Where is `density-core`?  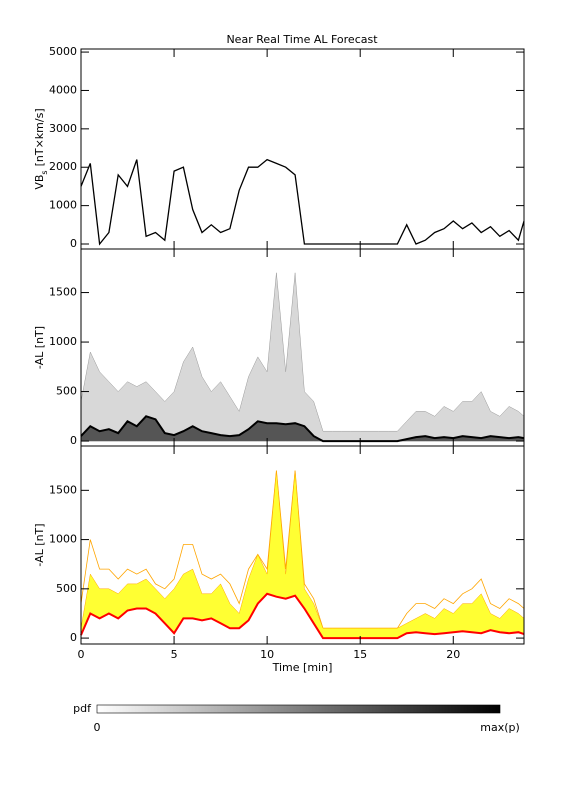
density-core is located at coordinates (302, 429).